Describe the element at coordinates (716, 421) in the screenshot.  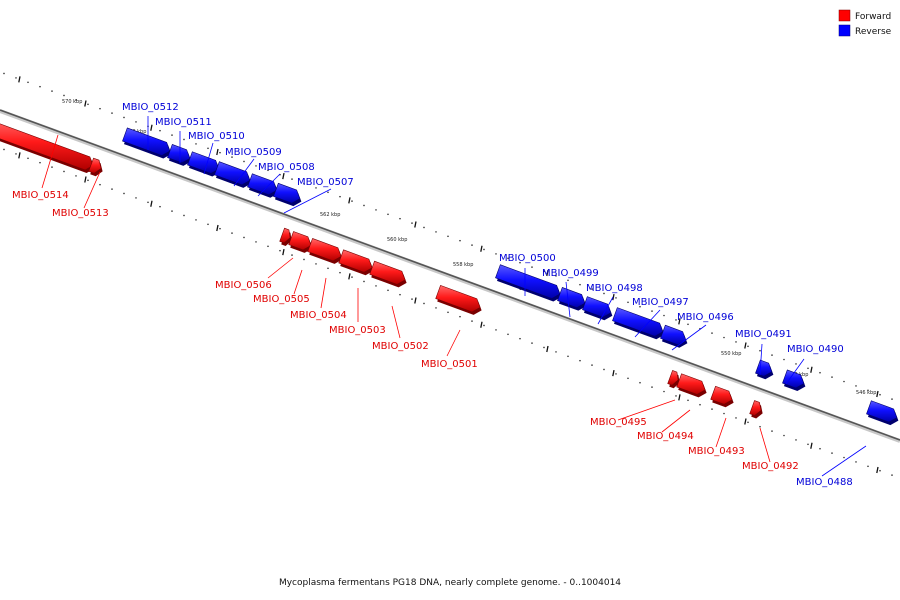
I see `gene-mbio-0493: MBIO_0493` at that location.